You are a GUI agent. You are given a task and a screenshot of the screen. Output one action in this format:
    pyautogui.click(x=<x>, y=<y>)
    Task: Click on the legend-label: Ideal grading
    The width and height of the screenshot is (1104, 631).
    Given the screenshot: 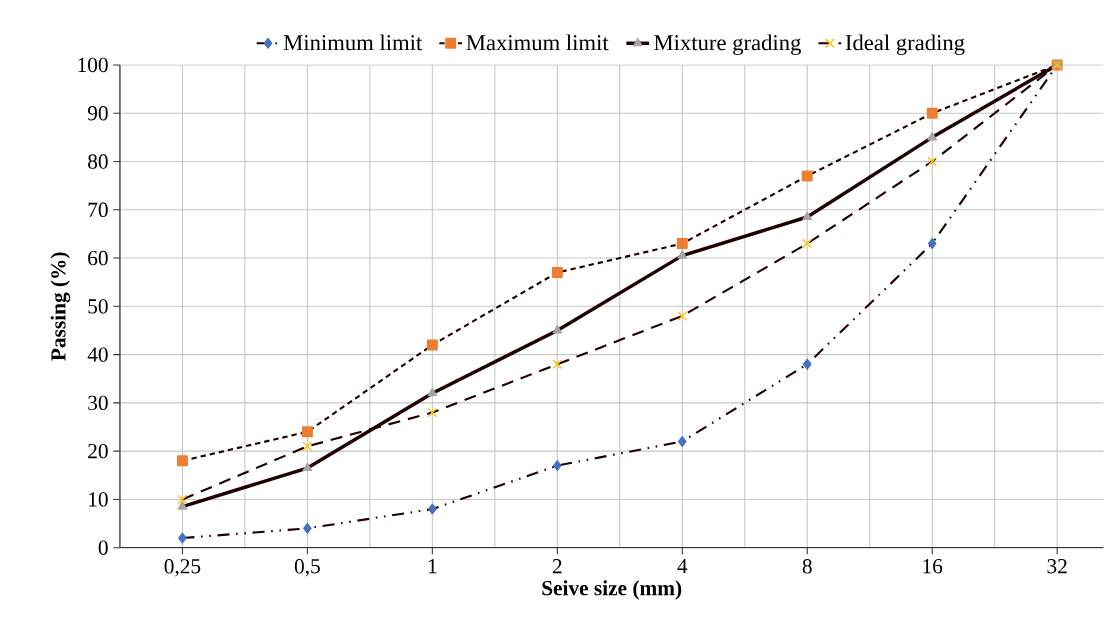 What is the action you would take?
    pyautogui.click(x=905, y=45)
    